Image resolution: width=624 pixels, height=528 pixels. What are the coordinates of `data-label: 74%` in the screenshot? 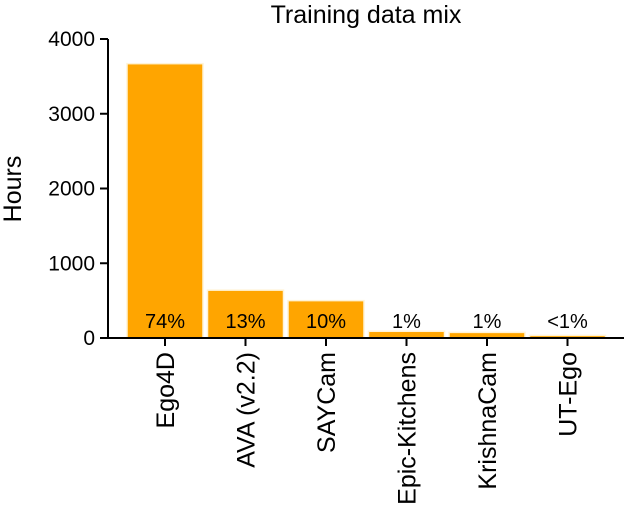 It's located at (165, 322).